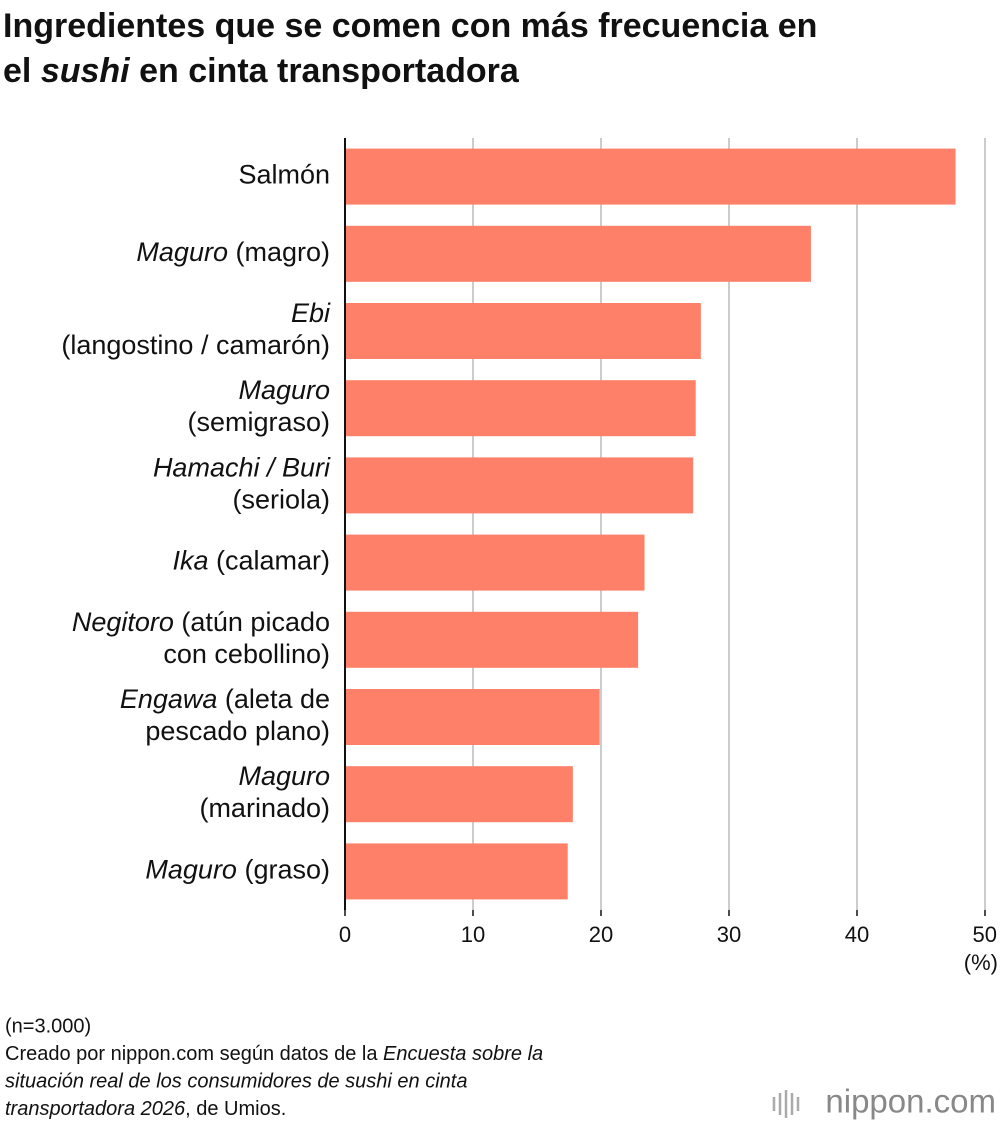 This screenshot has height=1126, width=1000. I want to click on y-tick-label: Hamachi / Buri (seriola), so click(242, 484).